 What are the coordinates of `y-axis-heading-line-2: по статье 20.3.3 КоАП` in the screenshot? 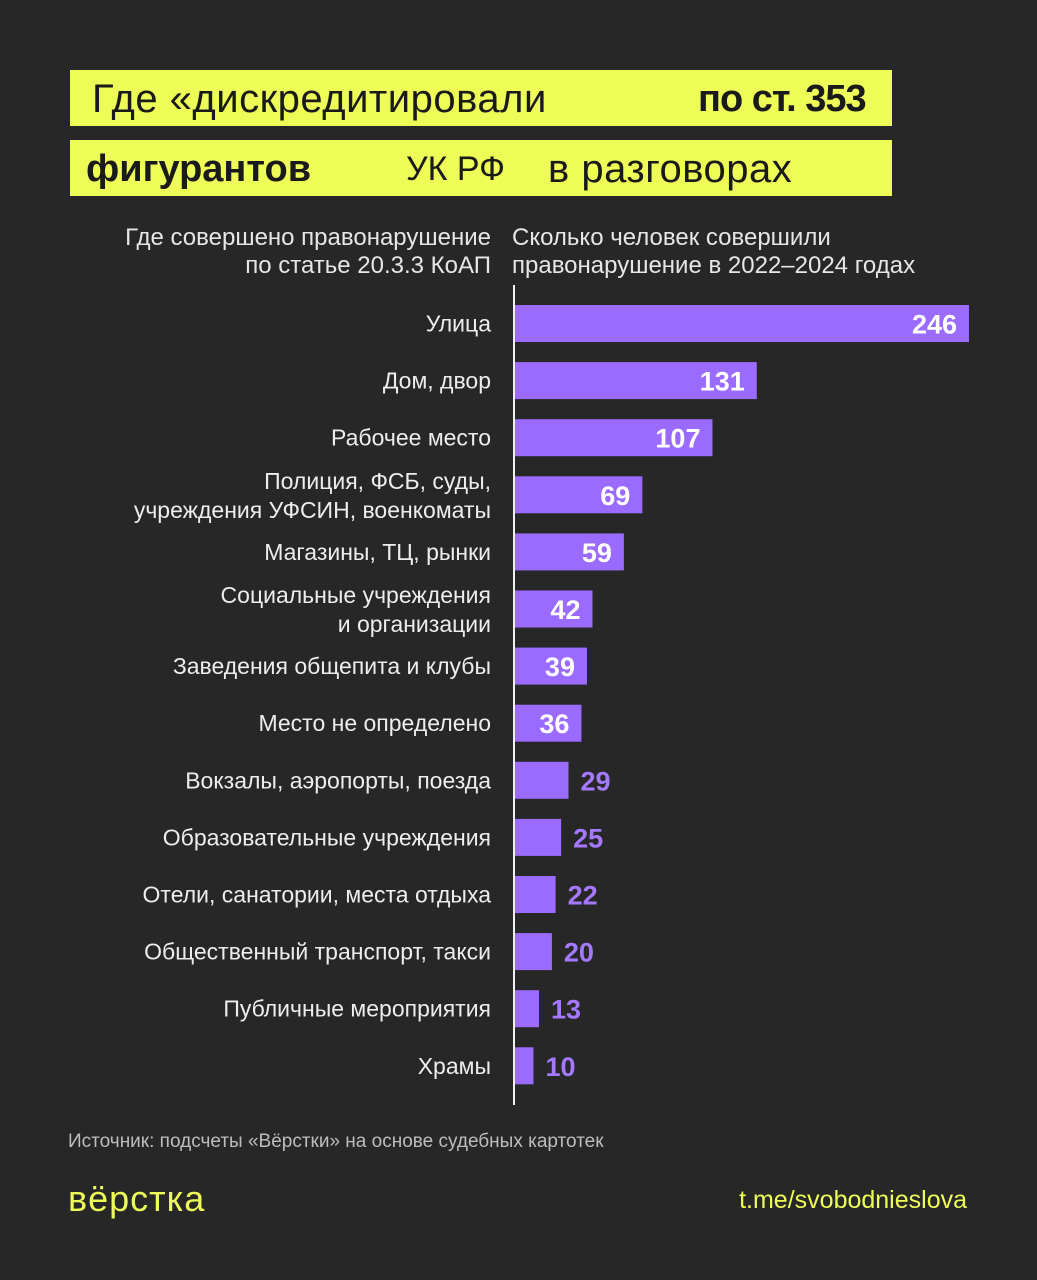 It's located at (368, 265).